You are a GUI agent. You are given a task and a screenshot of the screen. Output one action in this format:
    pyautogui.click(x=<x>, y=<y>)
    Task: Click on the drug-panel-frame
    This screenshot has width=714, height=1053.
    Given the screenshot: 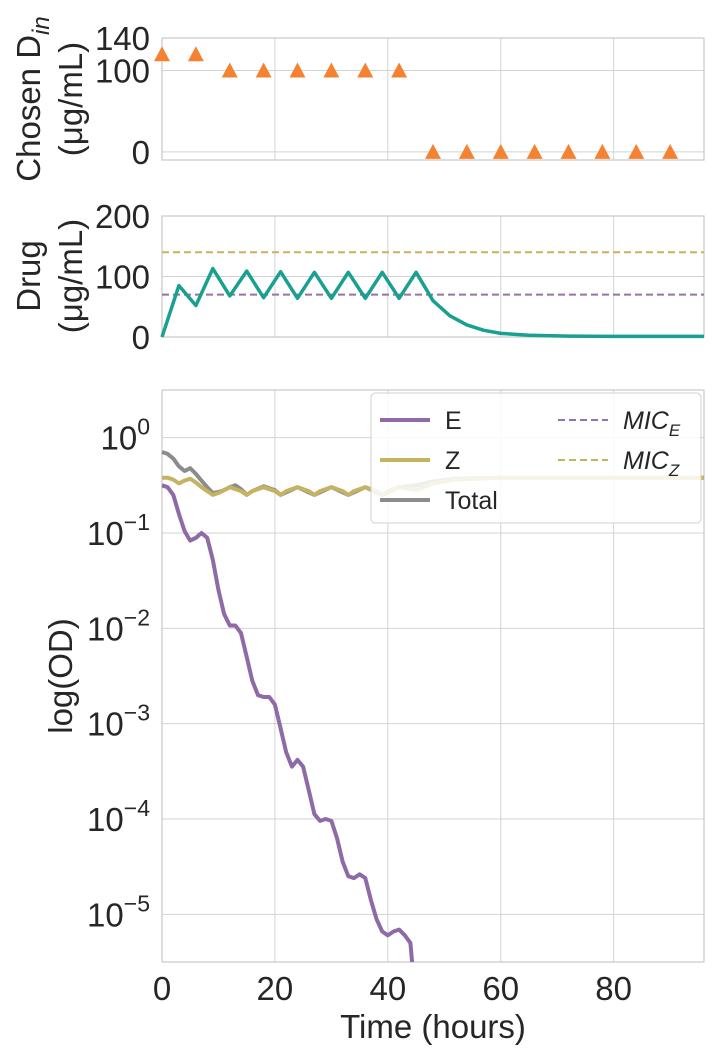 What is the action you would take?
    pyautogui.click(x=433, y=276)
    